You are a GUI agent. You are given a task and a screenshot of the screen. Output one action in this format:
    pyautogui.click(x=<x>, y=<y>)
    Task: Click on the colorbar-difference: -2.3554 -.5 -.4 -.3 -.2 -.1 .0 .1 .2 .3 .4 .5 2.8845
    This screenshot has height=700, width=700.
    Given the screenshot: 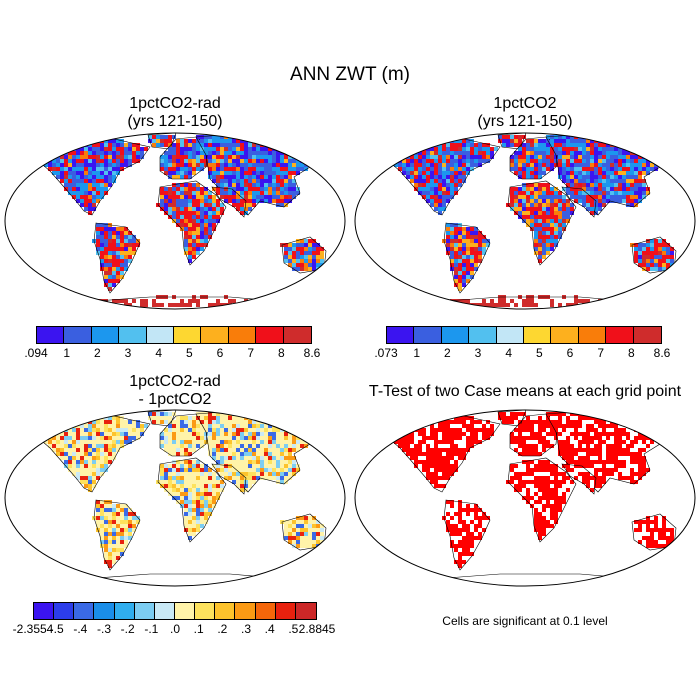 What is the action you would take?
    pyautogui.click(x=174, y=620)
    